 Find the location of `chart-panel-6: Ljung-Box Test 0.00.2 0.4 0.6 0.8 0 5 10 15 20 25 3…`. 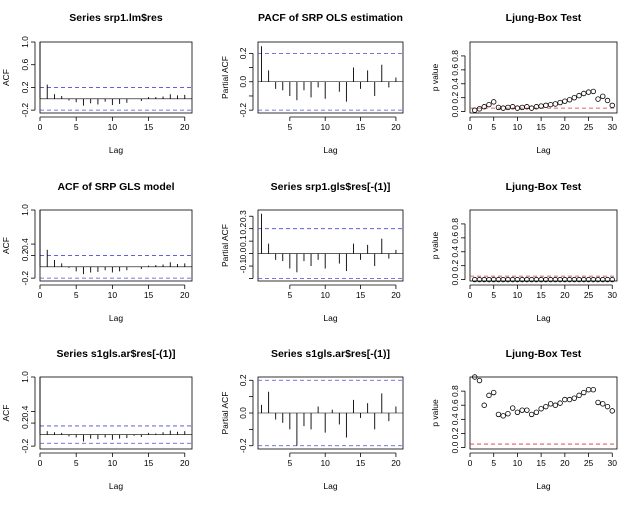

chart-panel-6: Ljung-Box Test 0.00.2 0.4 0.6 0.8 0 5 10 15 20 25 3… is located at coordinates (524, 252).